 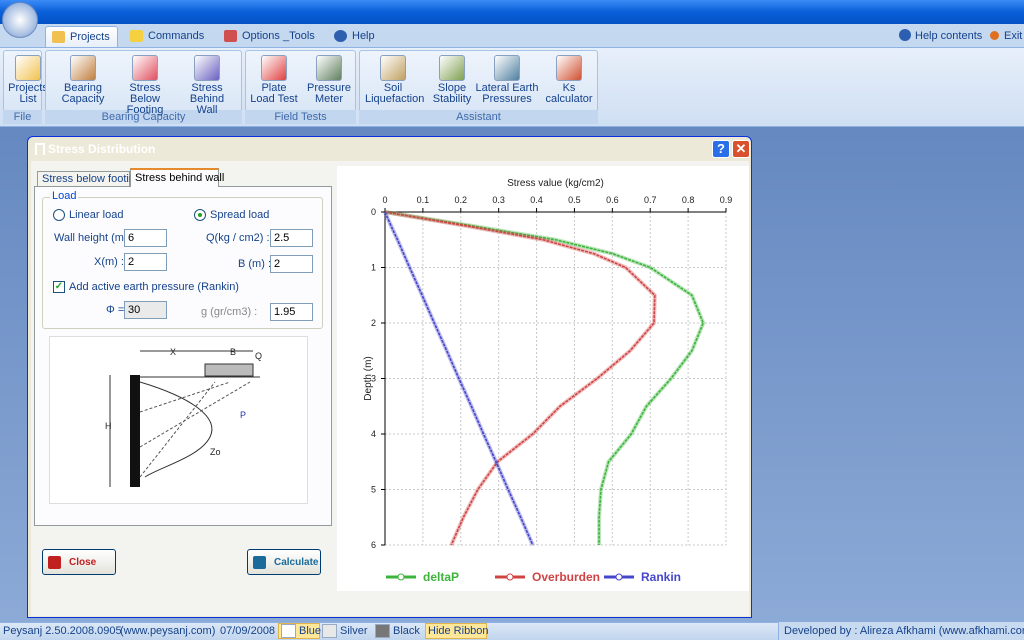 I want to click on exit: Exit, so click(x=1013, y=36).